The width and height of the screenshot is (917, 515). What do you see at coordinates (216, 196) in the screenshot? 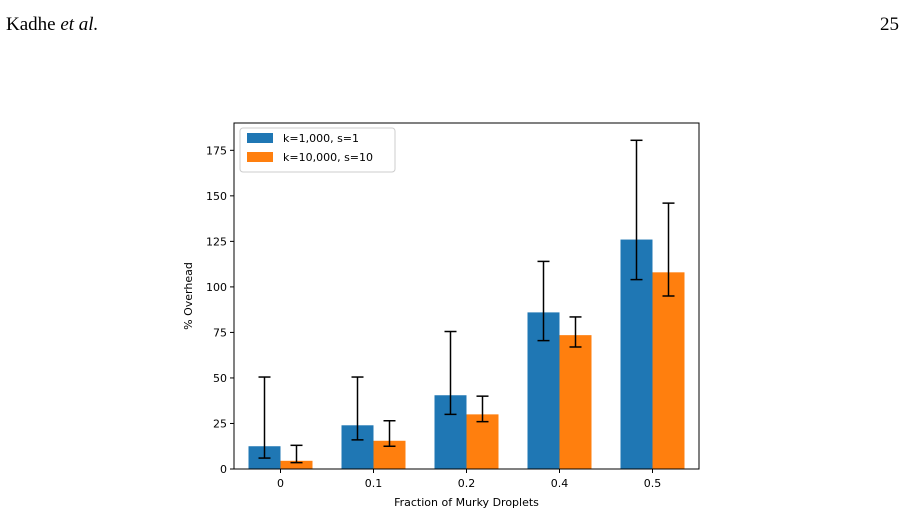
I see `y-tick-label-150: 150` at bounding box center [216, 196].